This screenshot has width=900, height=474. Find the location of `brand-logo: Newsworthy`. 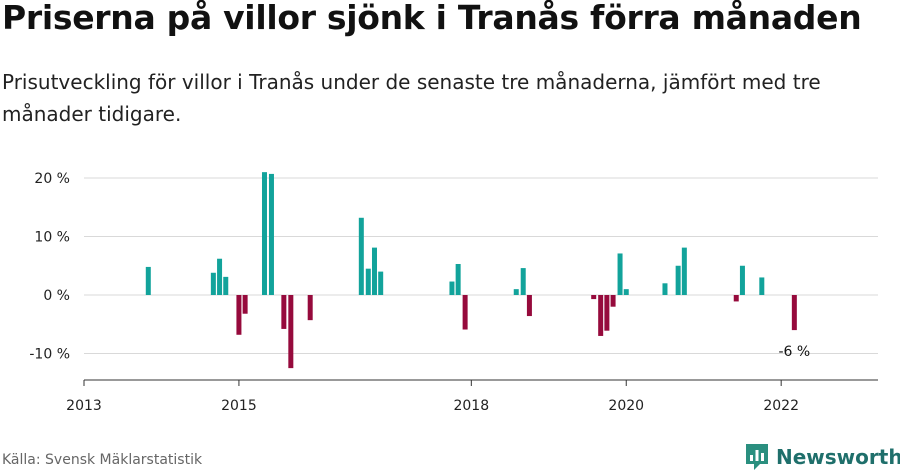

brand-logo: Newsworthy is located at coordinates (822, 457).